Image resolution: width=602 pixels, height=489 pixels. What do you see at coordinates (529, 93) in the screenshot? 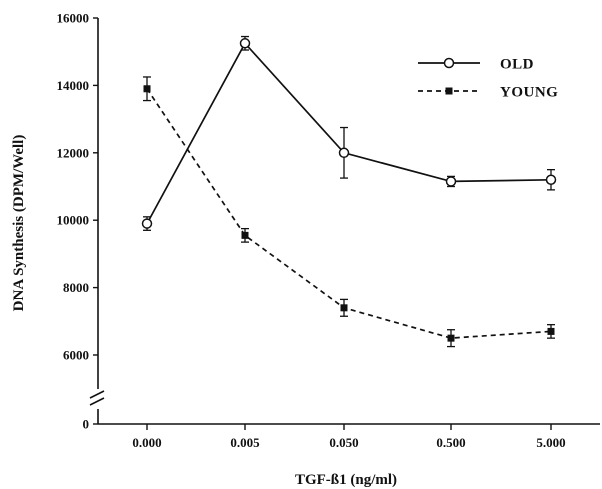
I see `legend-label: YOUNG` at bounding box center [529, 93].